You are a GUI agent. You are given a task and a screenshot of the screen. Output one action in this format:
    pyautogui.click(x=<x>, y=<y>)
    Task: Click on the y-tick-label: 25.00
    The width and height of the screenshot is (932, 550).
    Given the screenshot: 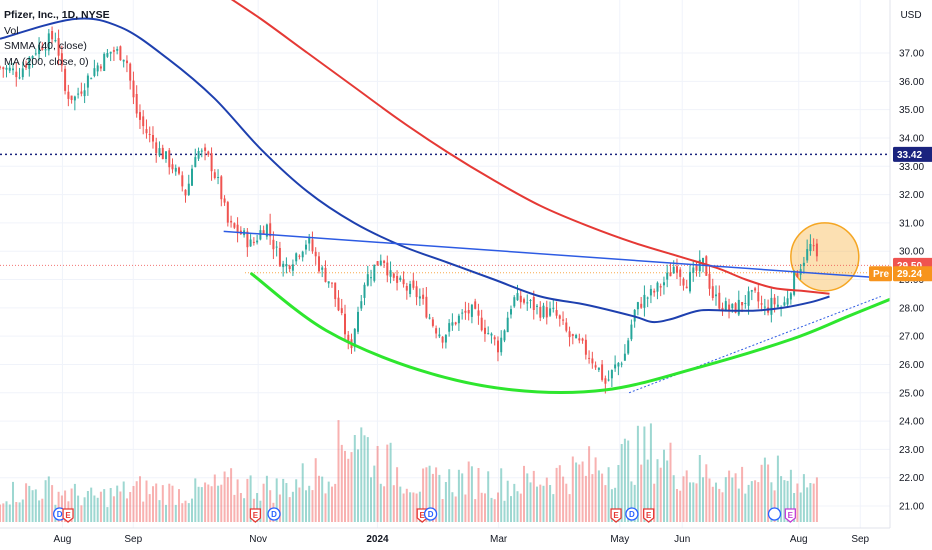 What is the action you would take?
    pyautogui.click(x=911, y=393)
    